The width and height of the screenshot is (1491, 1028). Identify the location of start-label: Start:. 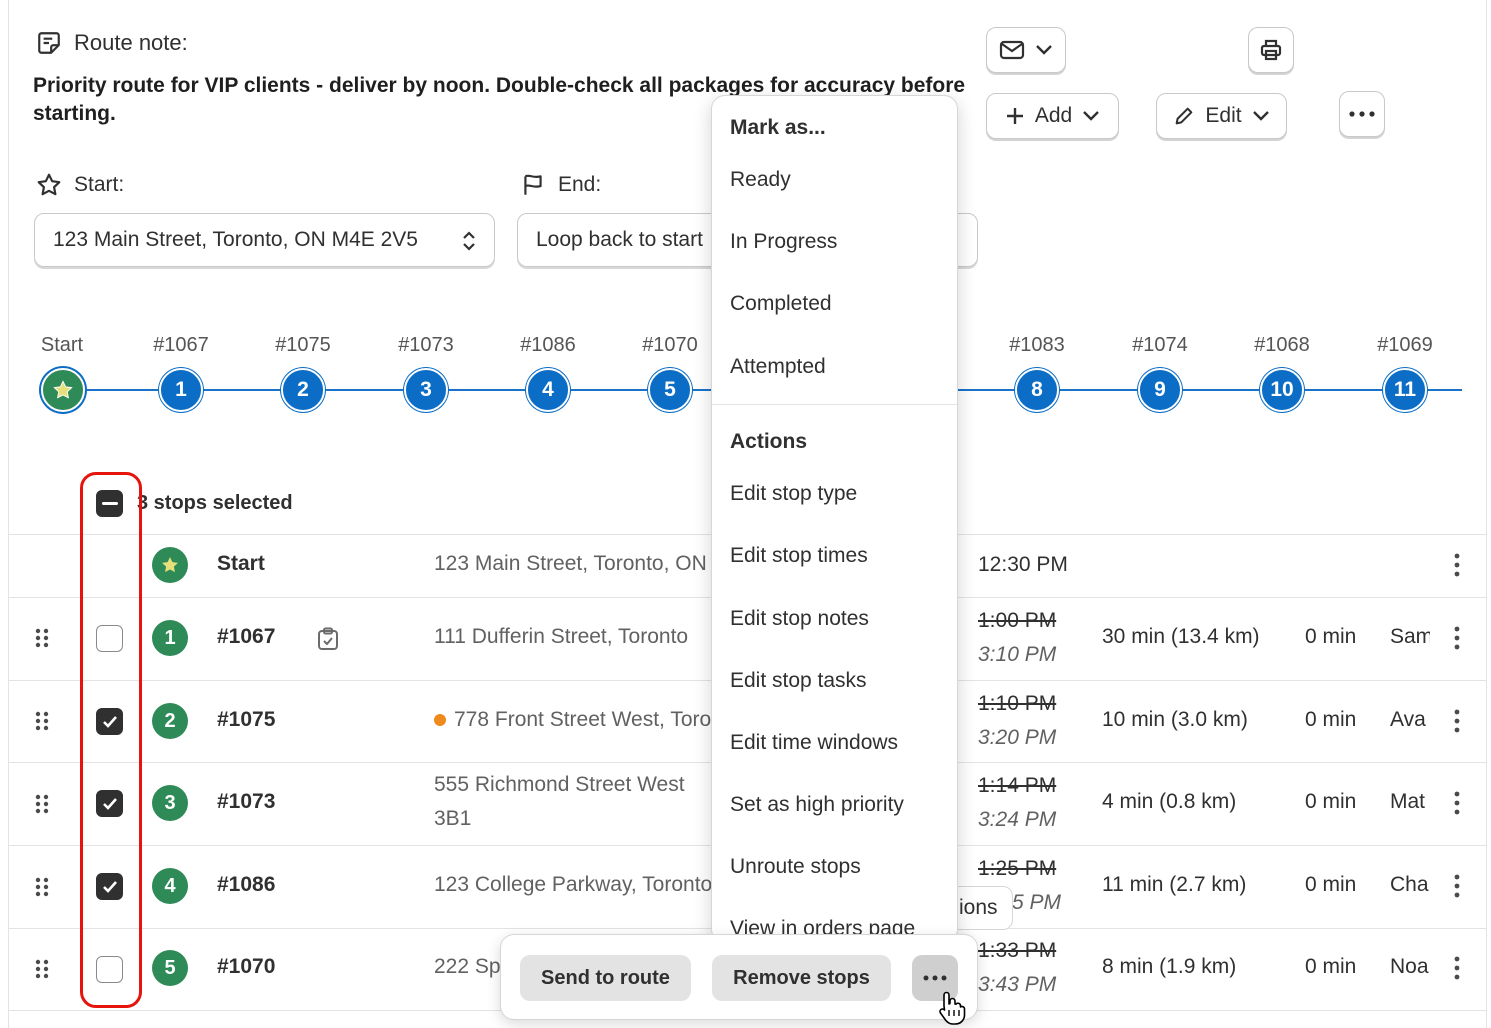
(99, 184).